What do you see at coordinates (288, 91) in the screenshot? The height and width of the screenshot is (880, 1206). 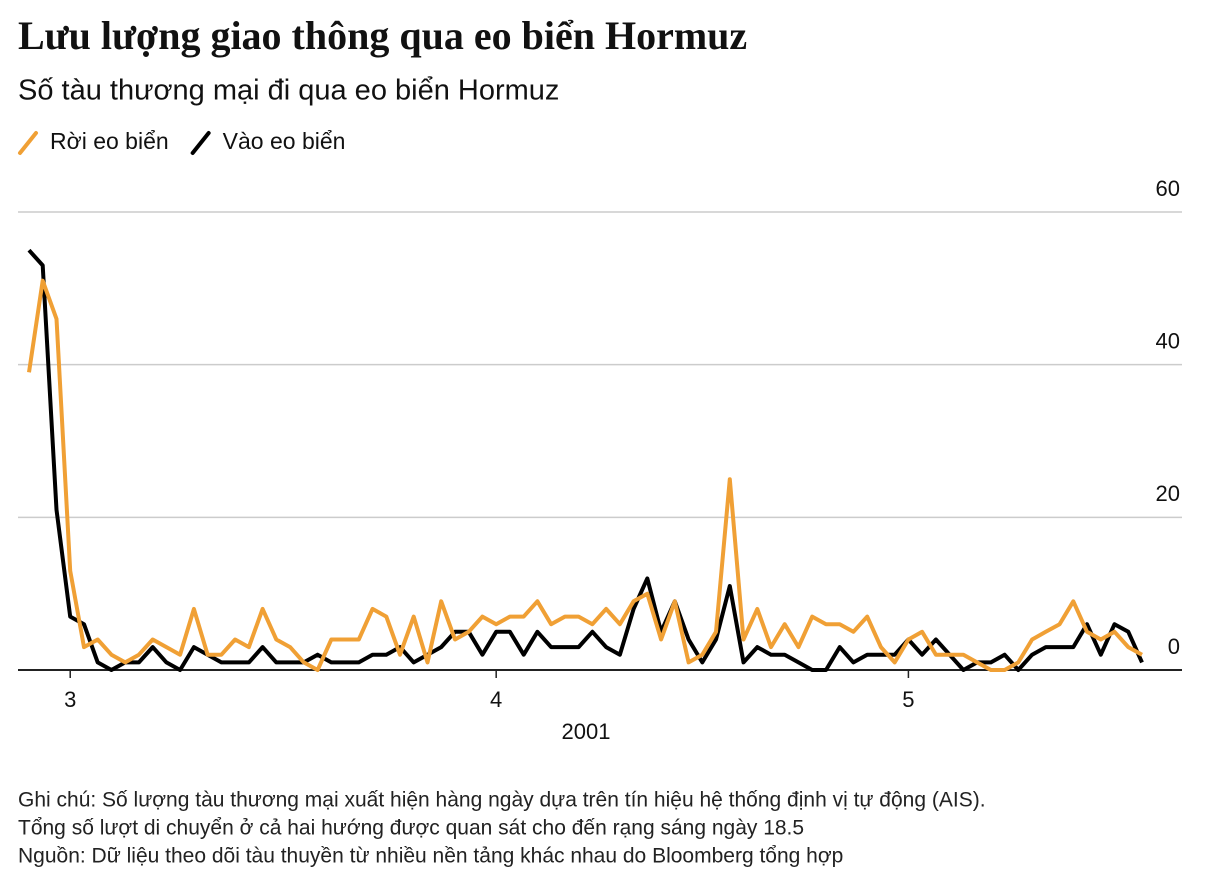 I see `chart-subtitle: Số tàu thương mại đi qua eo biển Hormuz` at bounding box center [288, 91].